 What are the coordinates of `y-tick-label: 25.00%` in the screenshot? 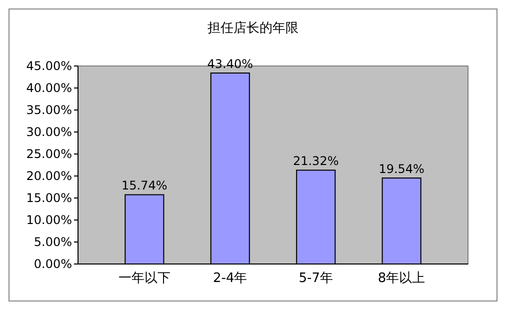 It's located at (49, 154).